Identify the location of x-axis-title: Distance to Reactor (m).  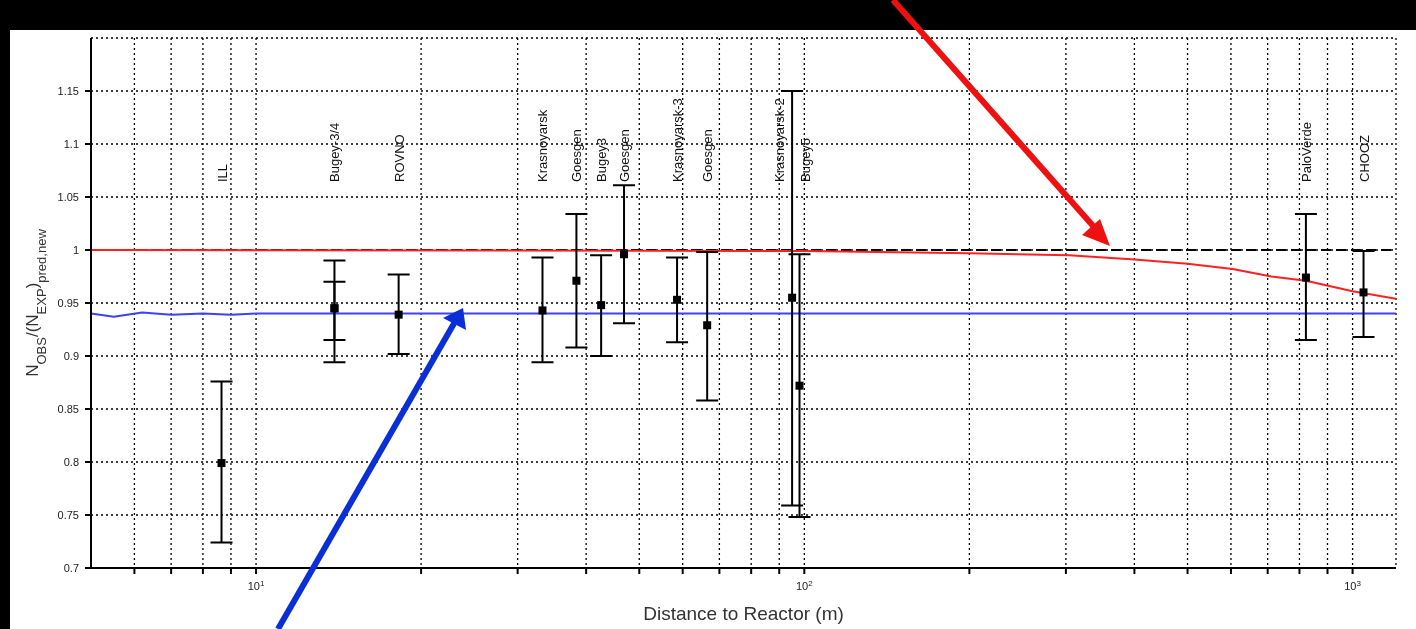
(743, 613).